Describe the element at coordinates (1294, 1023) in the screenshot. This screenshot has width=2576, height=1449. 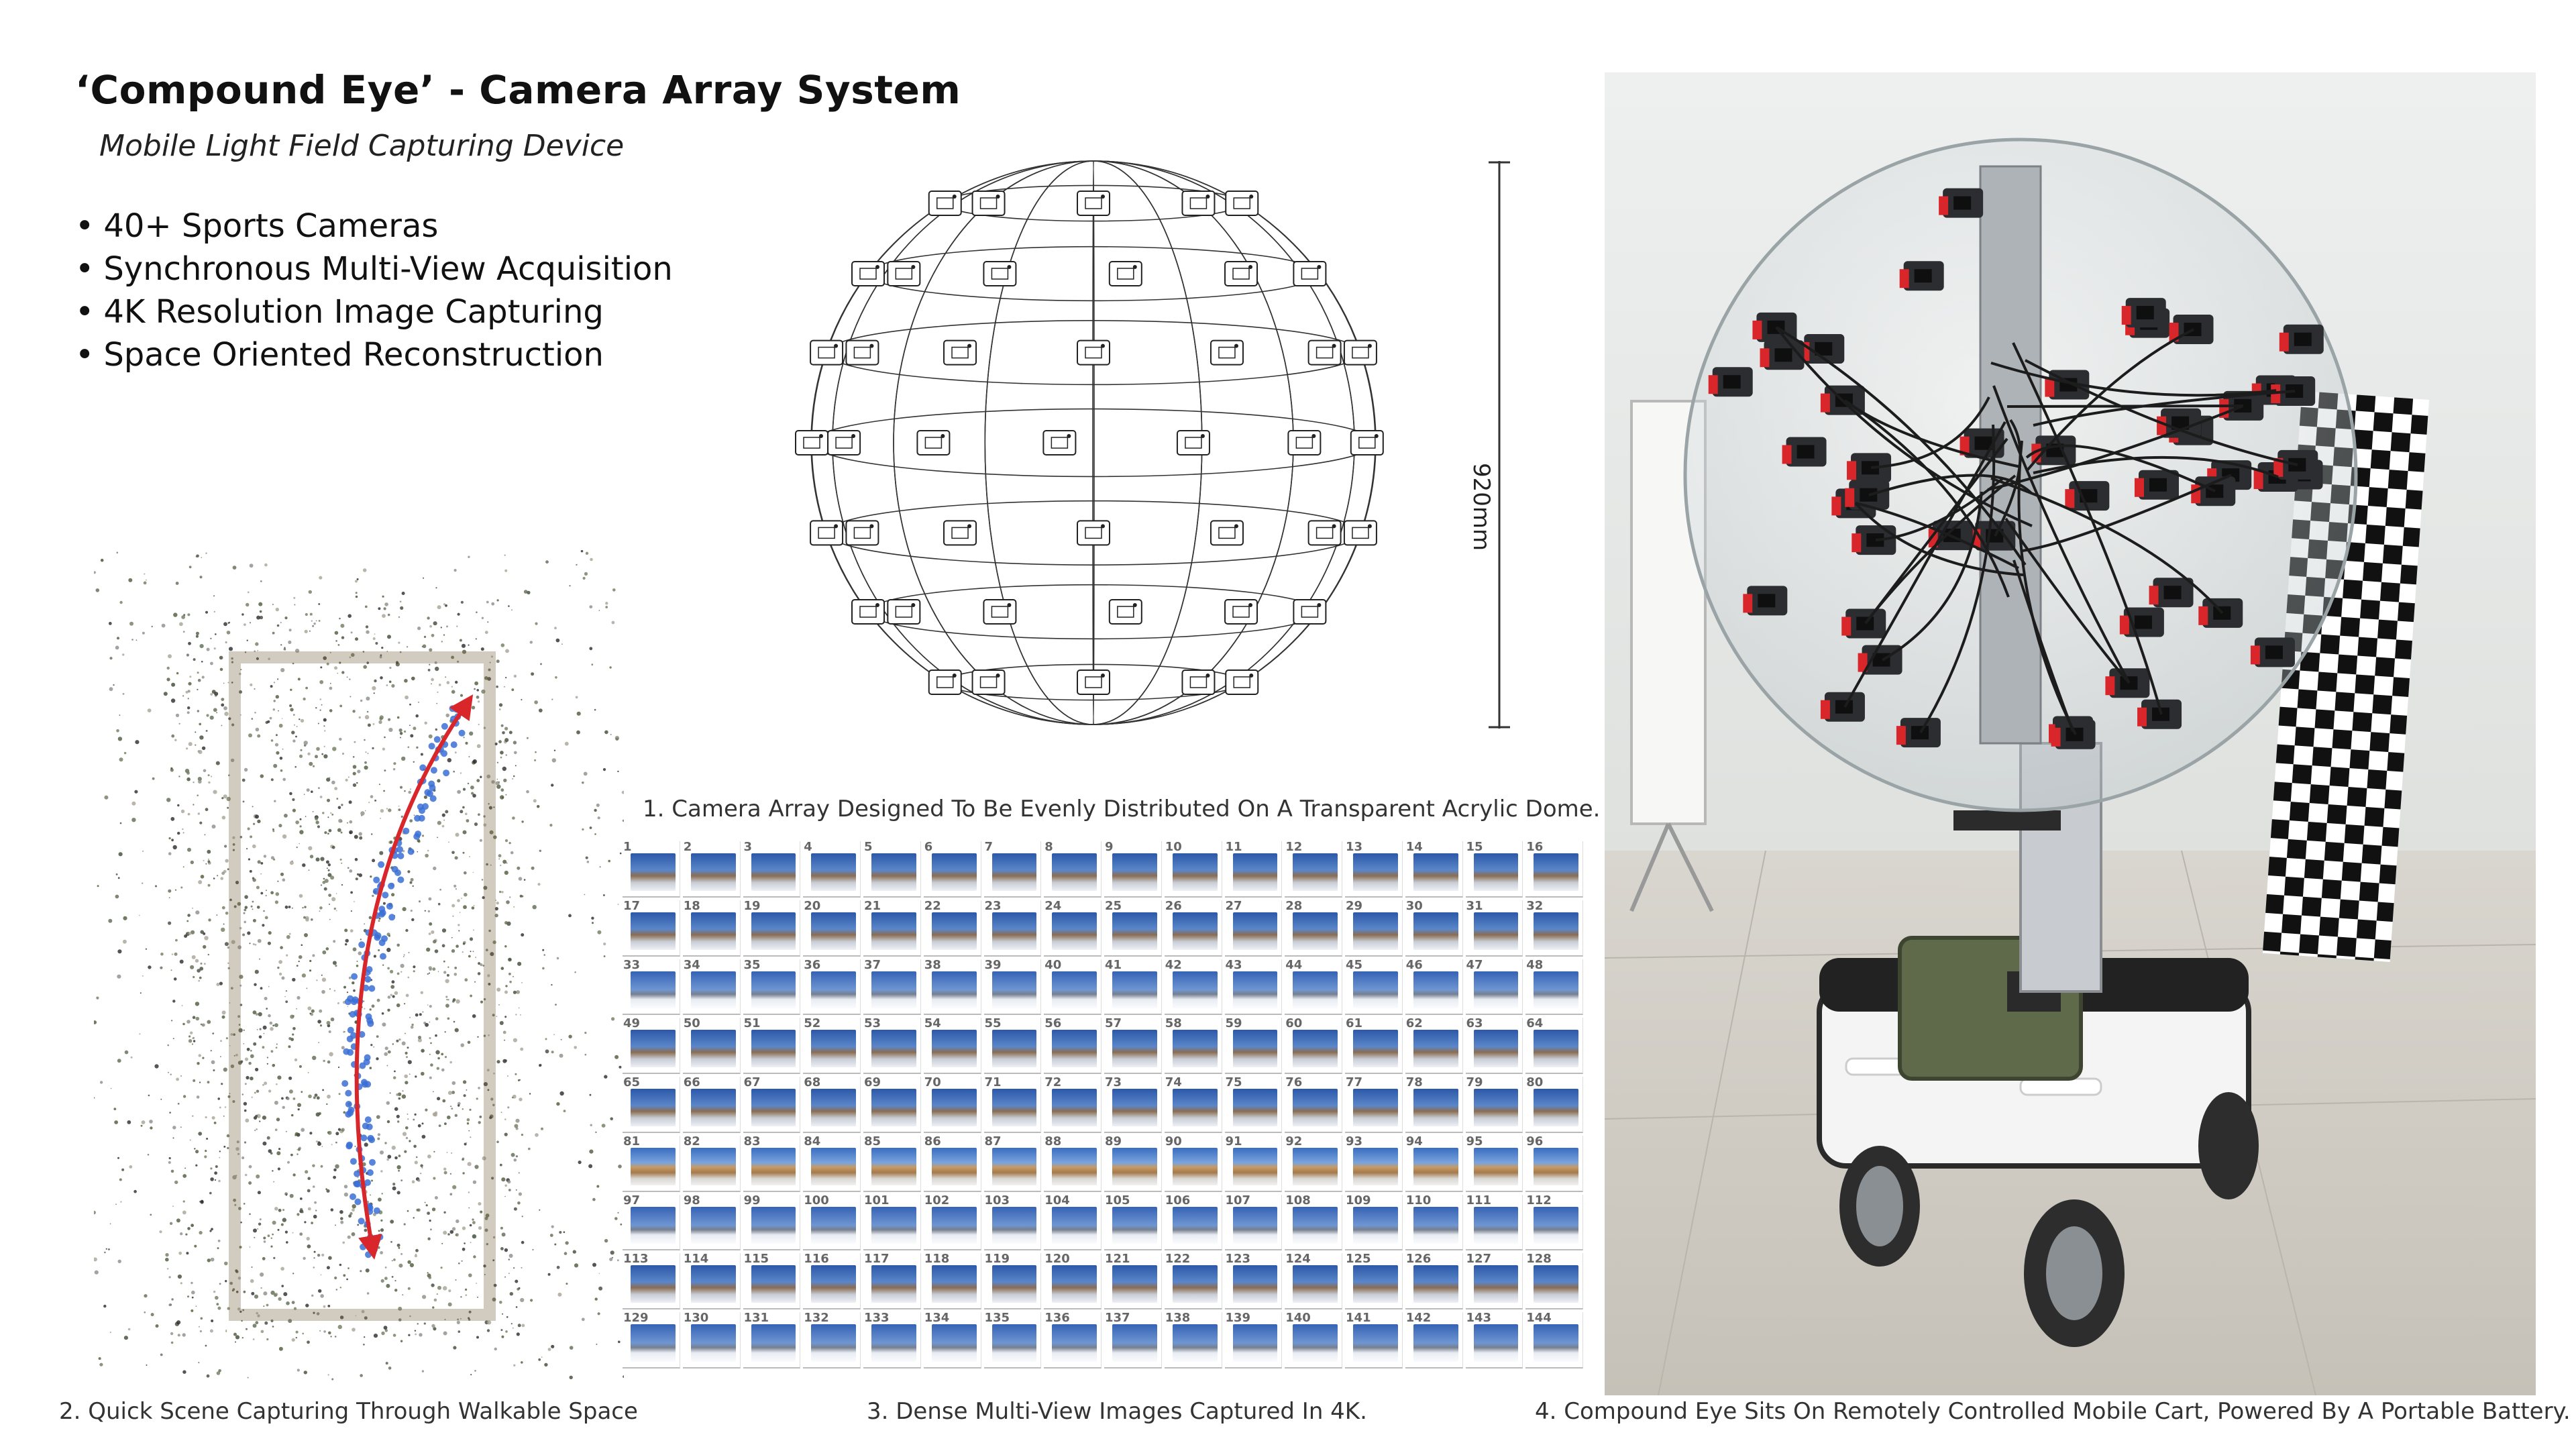
I see `thumbnail-index: 60` at that location.